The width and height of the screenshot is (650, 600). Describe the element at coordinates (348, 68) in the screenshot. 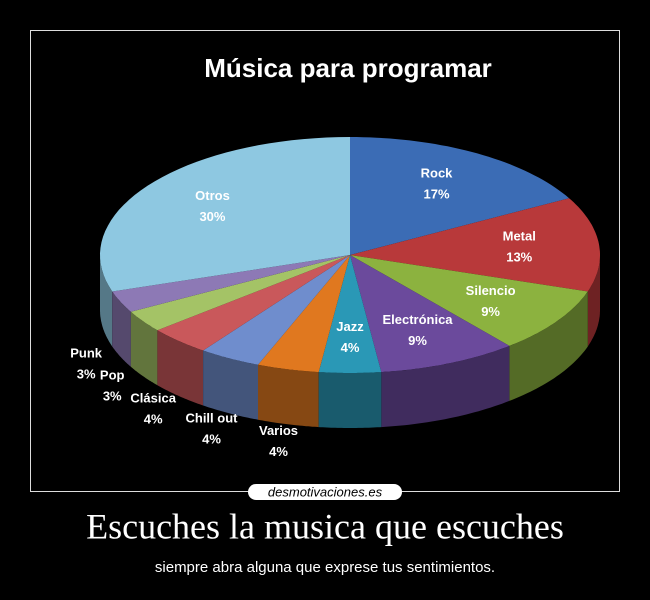

I see `chart-title: Música para programar` at that location.